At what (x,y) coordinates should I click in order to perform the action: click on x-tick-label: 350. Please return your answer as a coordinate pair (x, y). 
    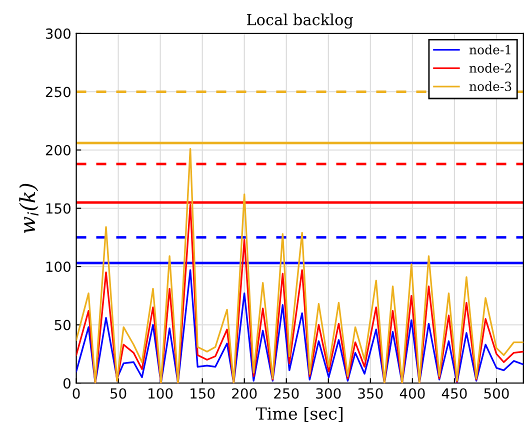
    Looking at the image, I should click on (370, 393).